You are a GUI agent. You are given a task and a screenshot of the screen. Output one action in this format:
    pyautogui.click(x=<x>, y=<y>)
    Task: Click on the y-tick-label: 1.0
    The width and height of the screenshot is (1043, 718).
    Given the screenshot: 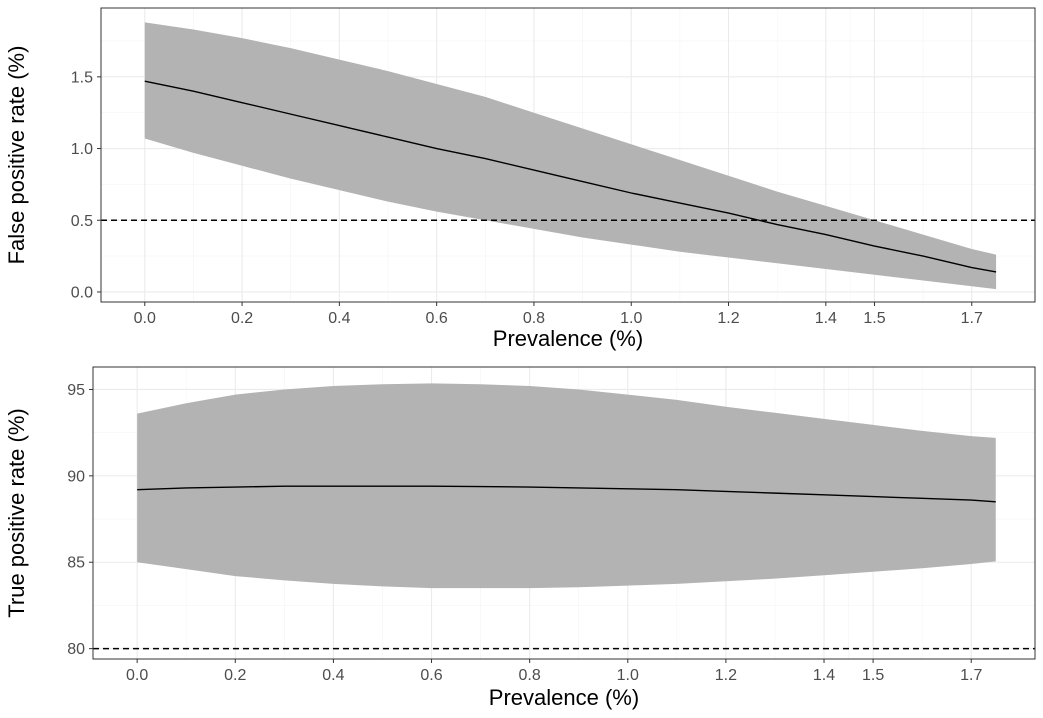 What is the action you would take?
    pyautogui.click(x=82, y=149)
    